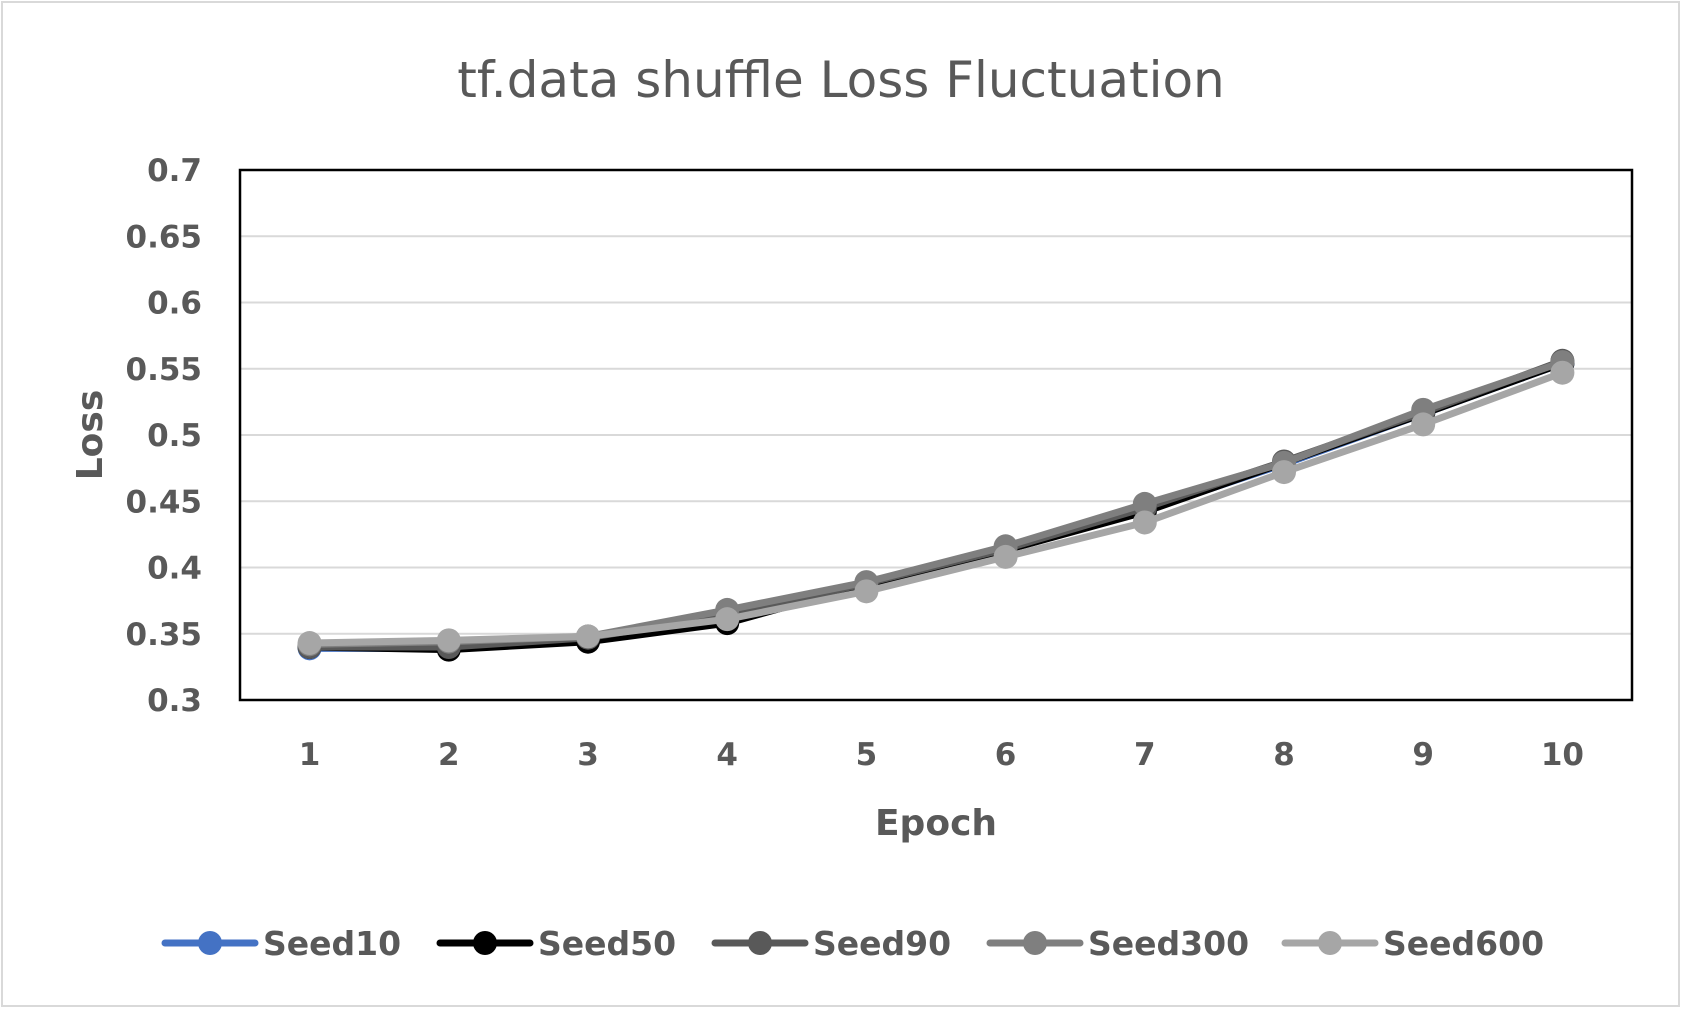 The width and height of the screenshot is (1683, 1010). Describe the element at coordinates (332, 943) in the screenshot. I see `legend-label: Seed10` at that location.